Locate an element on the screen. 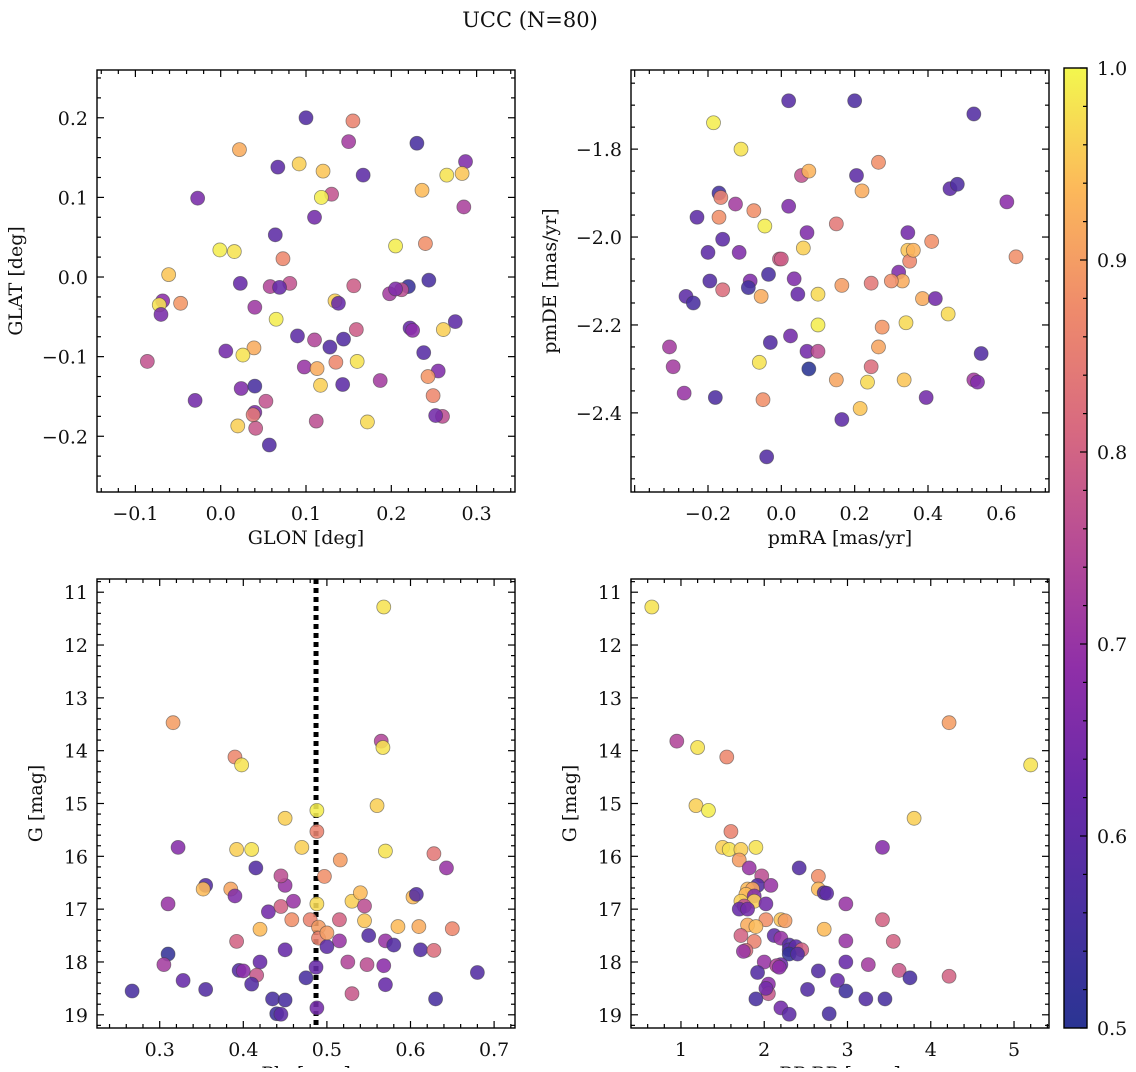  scatter-points is located at coordinates (304, 810).